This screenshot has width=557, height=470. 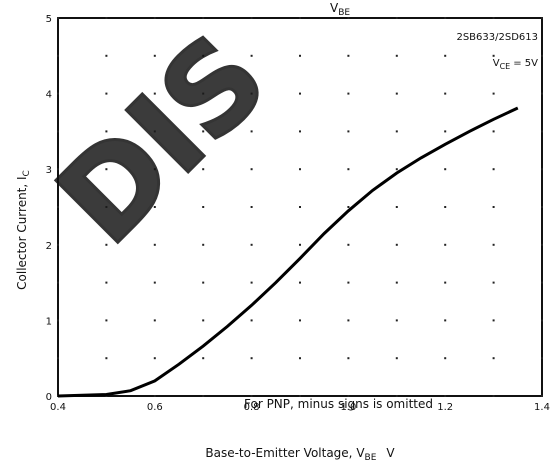 I want to click on title-fragment: VBE, so click(x=340, y=9).